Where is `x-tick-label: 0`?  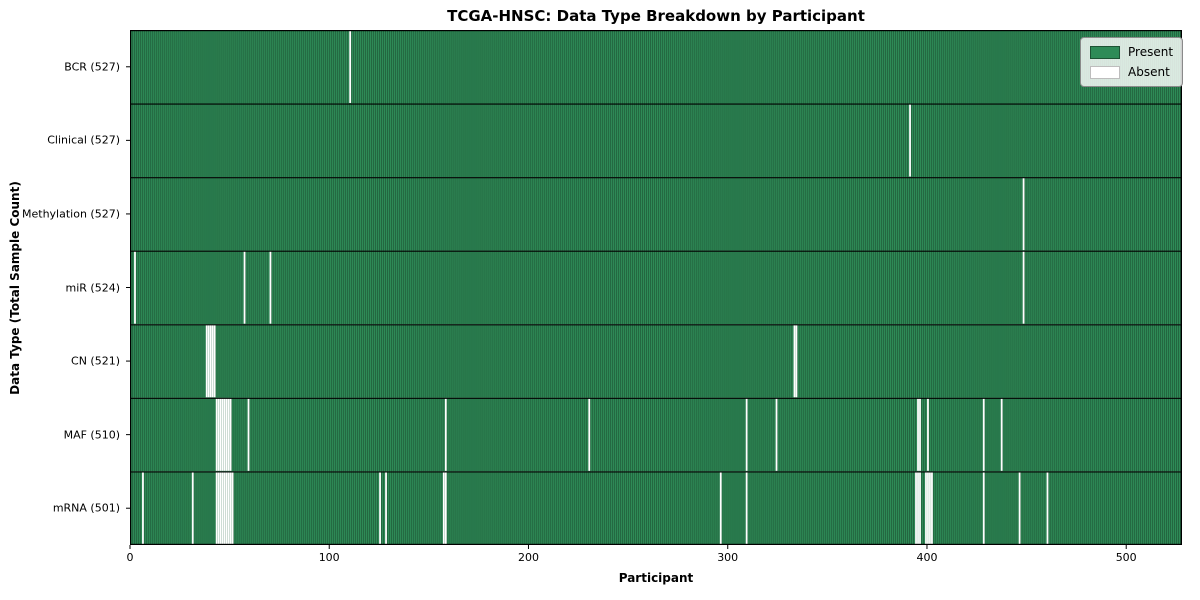
x-tick-label: 0 is located at coordinates (130, 557).